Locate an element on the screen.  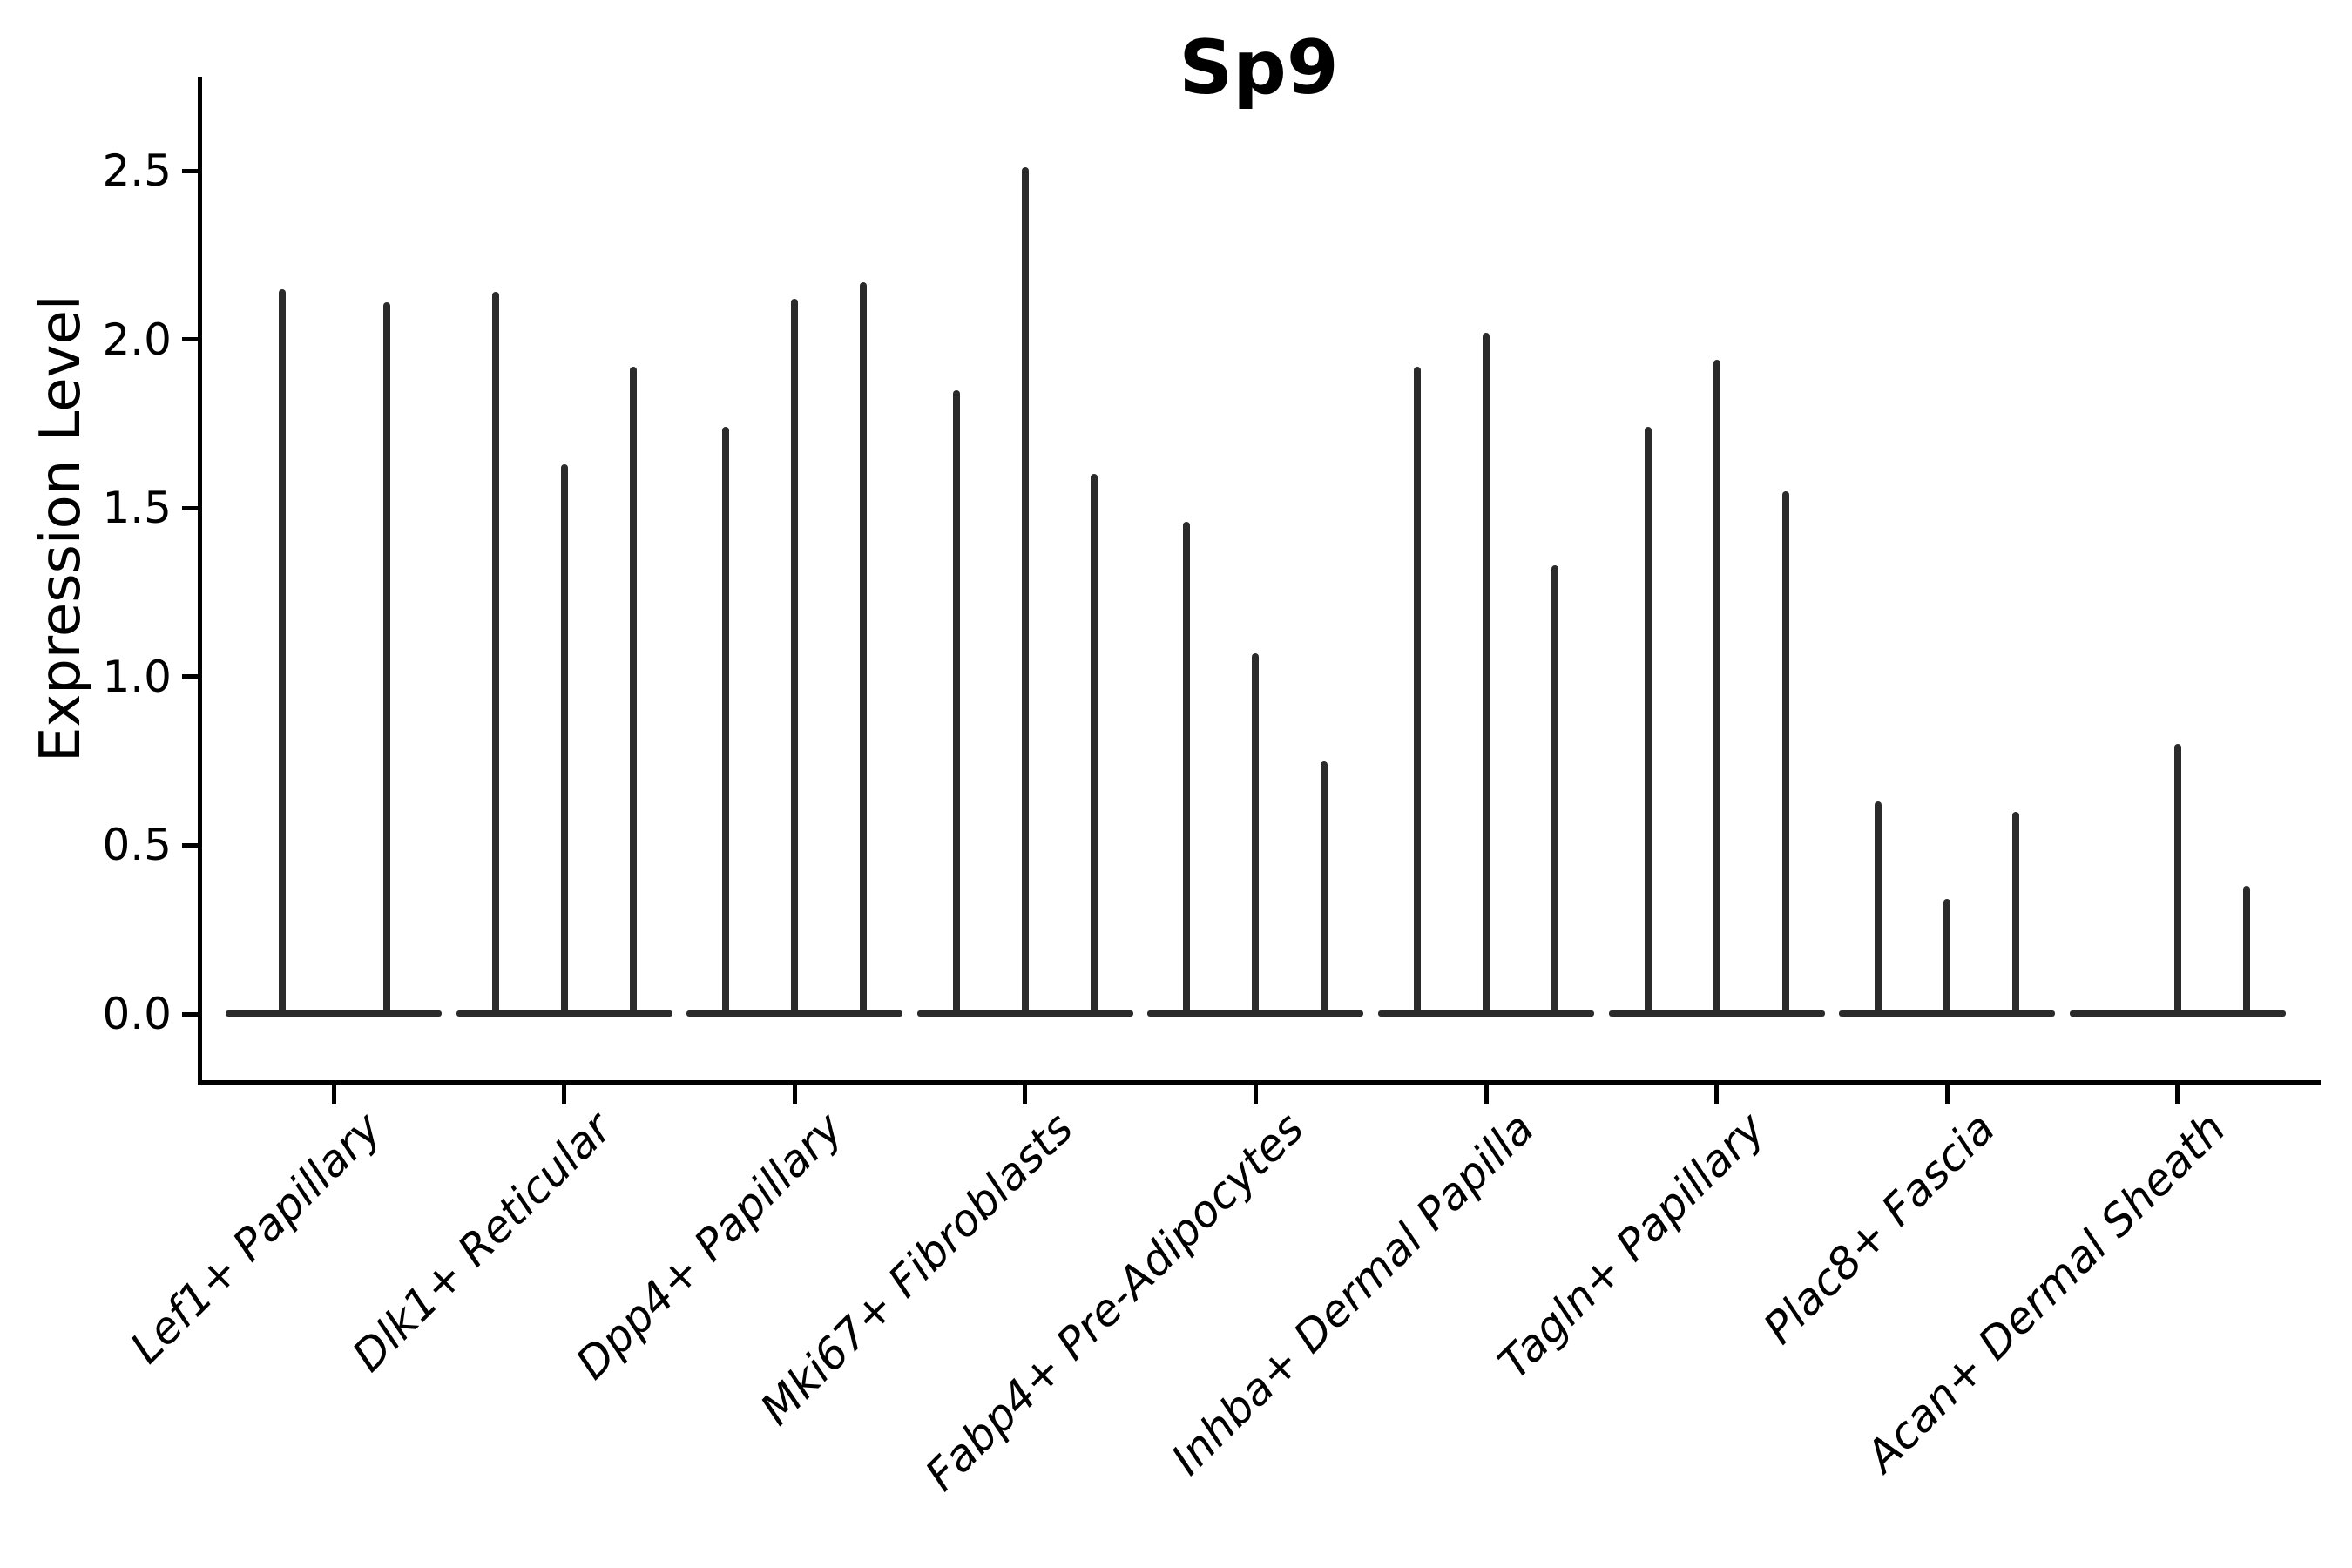
x-tick-label: Fabp4+ Pre-Adipocytes is located at coordinates (1114, 1302).